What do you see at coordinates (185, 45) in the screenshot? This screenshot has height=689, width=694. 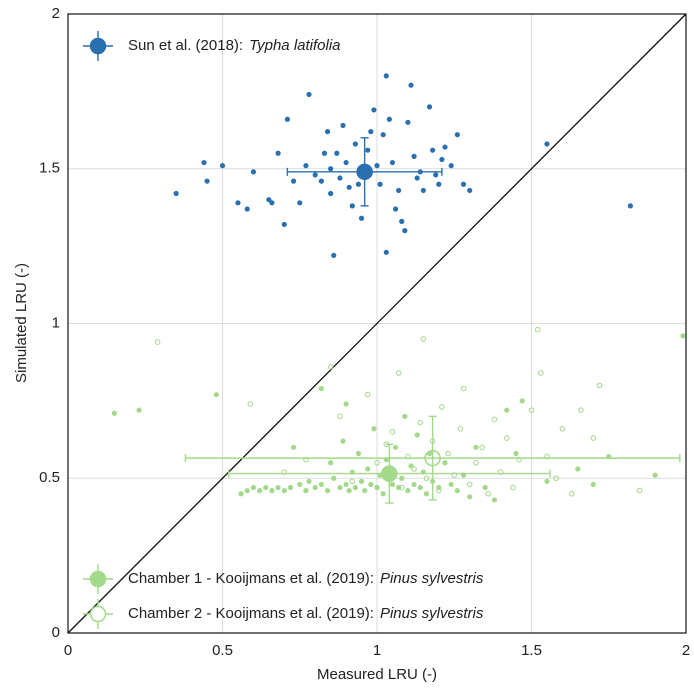 I see `legend-name: Sun et al. (2018):` at bounding box center [185, 45].